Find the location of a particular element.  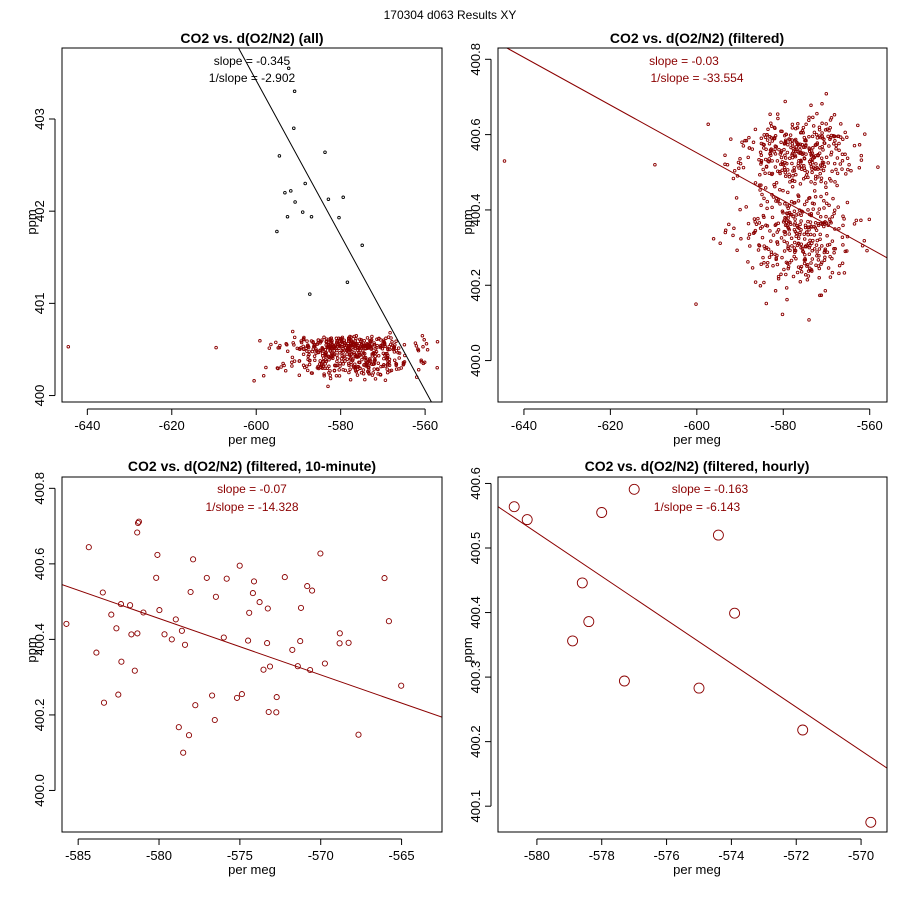

y-tick-label: 400.0 is located at coordinates (39, 790).